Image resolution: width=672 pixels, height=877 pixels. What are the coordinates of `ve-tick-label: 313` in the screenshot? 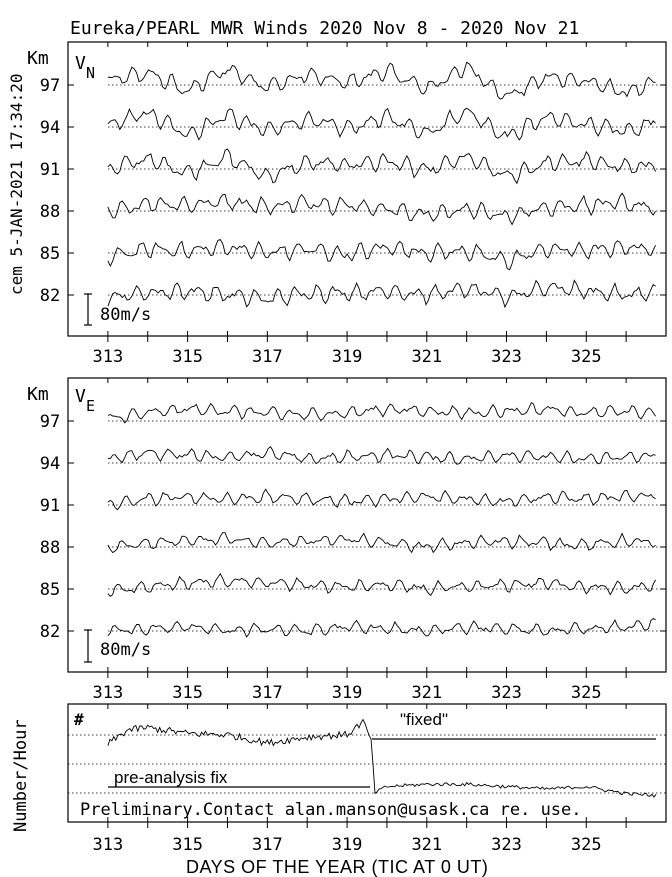 It's located at (108, 693).